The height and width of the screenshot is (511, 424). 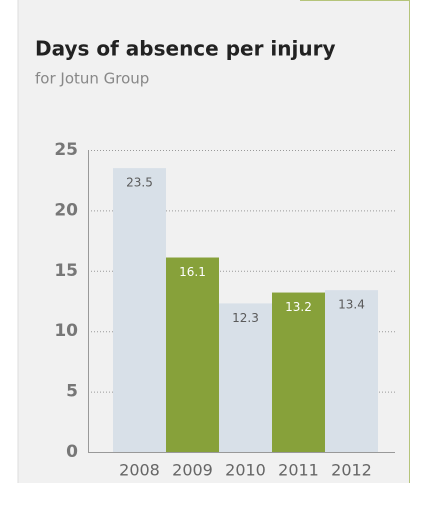 I want to click on data-label: 16.1, so click(x=192, y=272).